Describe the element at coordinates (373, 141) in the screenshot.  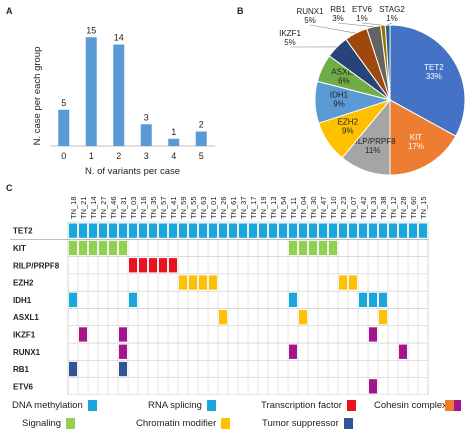
I see `slice-name-label: RILP/PRPF8` at that location.